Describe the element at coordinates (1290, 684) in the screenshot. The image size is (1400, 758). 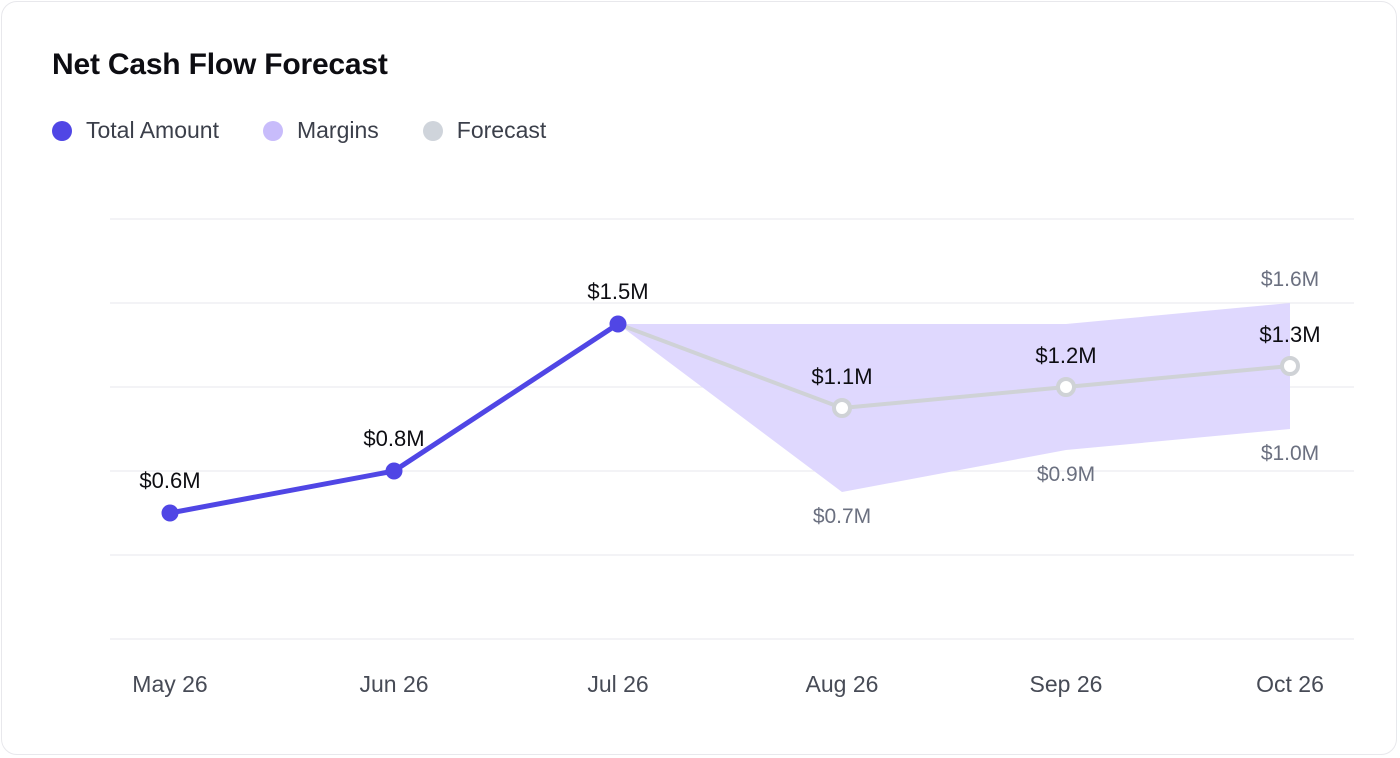
I see `x-tick-label: Oct 26` at that location.